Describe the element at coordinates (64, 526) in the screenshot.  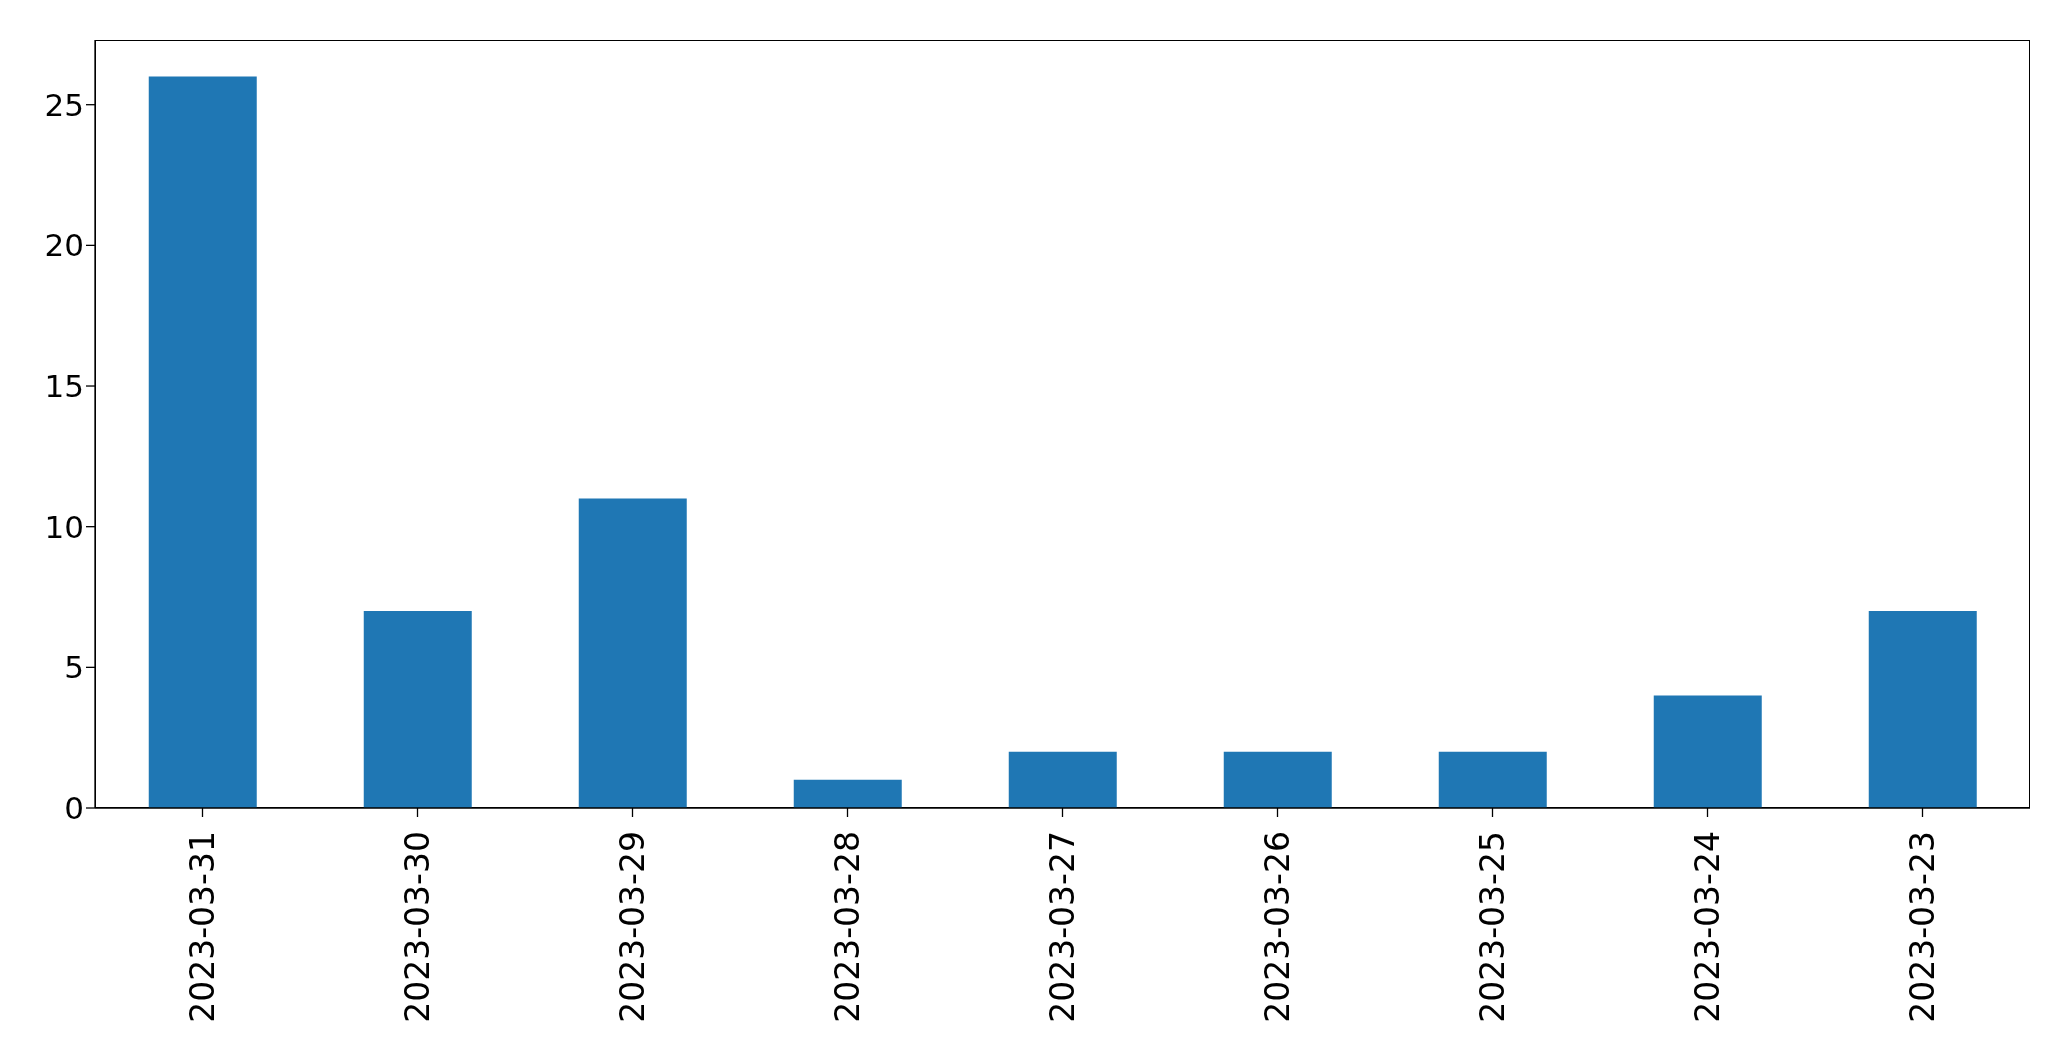
I see `y-tick-label: 10` at that location.